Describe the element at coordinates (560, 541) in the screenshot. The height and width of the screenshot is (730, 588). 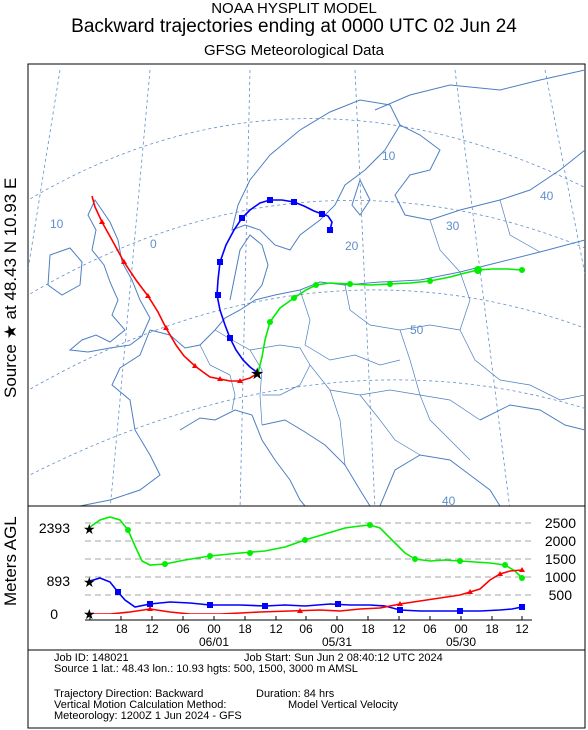
I see `right-tick: 2000` at that location.